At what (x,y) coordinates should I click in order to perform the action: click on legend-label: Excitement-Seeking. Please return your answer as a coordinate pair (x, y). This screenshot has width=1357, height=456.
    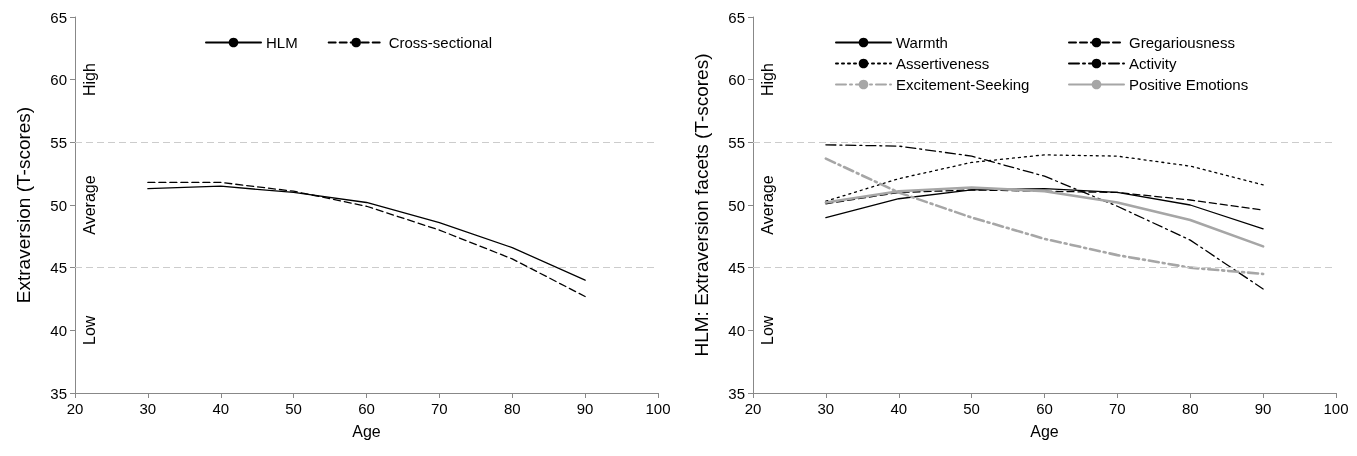
    Looking at the image, I should click on (963, 84).